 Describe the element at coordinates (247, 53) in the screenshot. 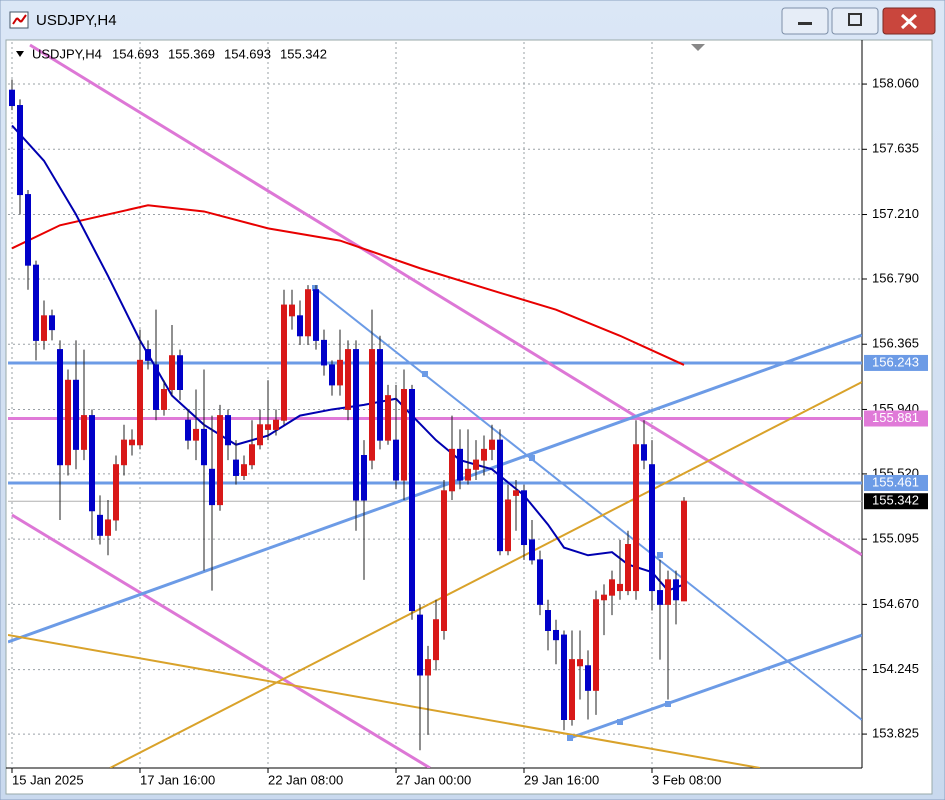

I see `header-low: 154.693` at that location.